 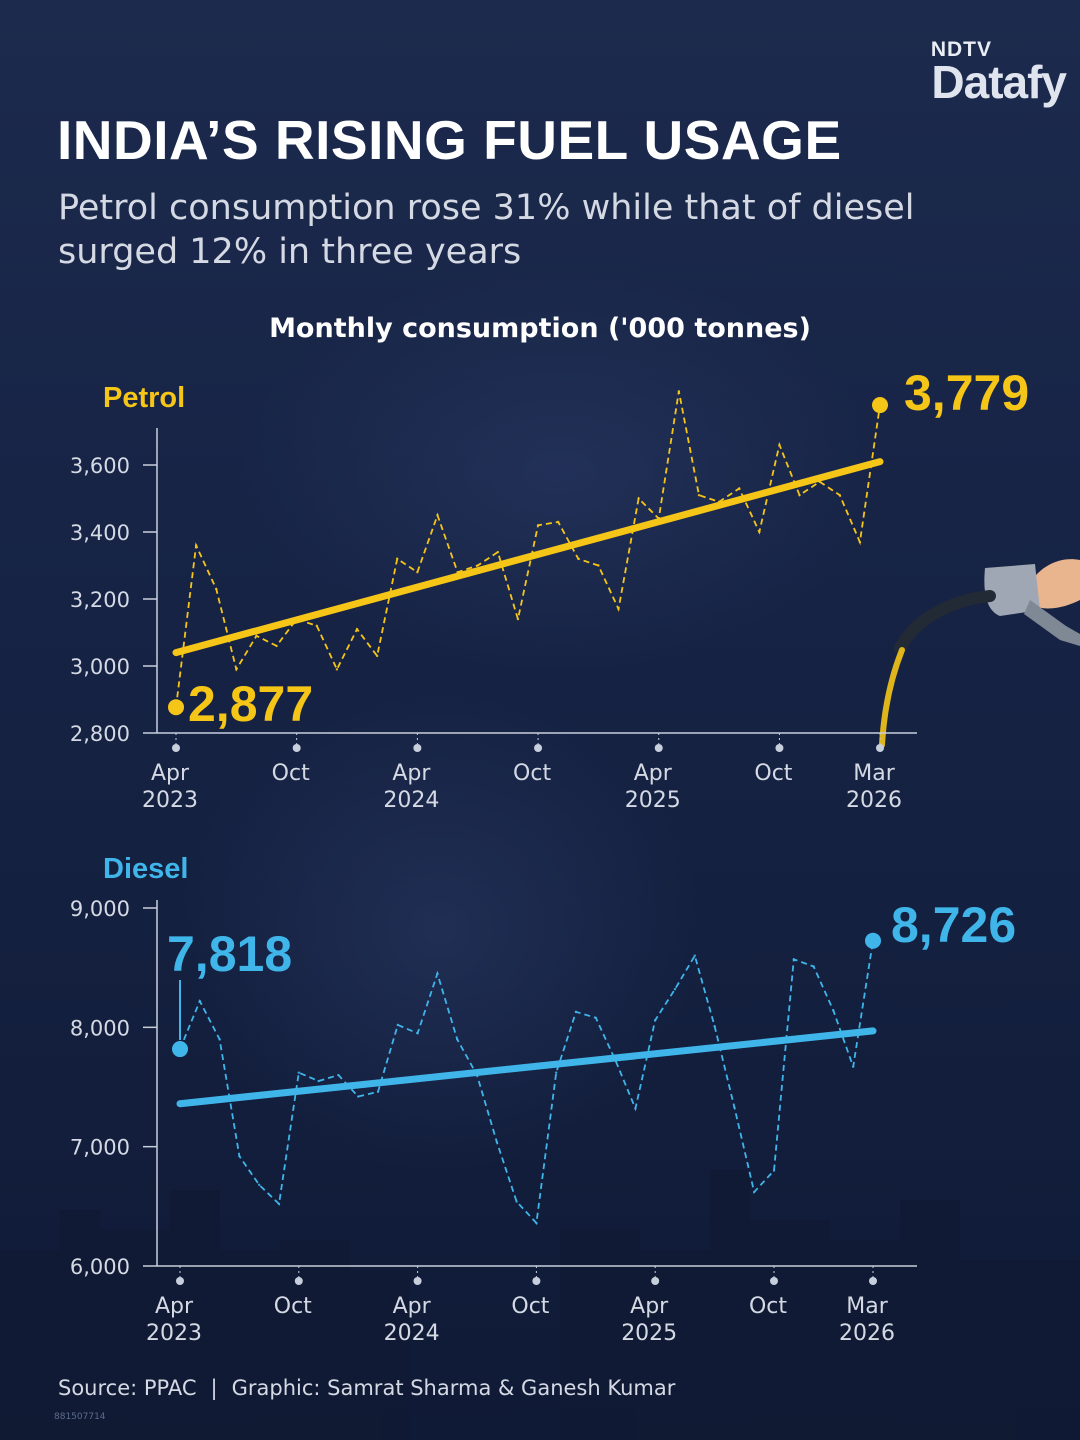 I want to click on petrol-x-tick-label: 2024, so click(x=411, y=800).